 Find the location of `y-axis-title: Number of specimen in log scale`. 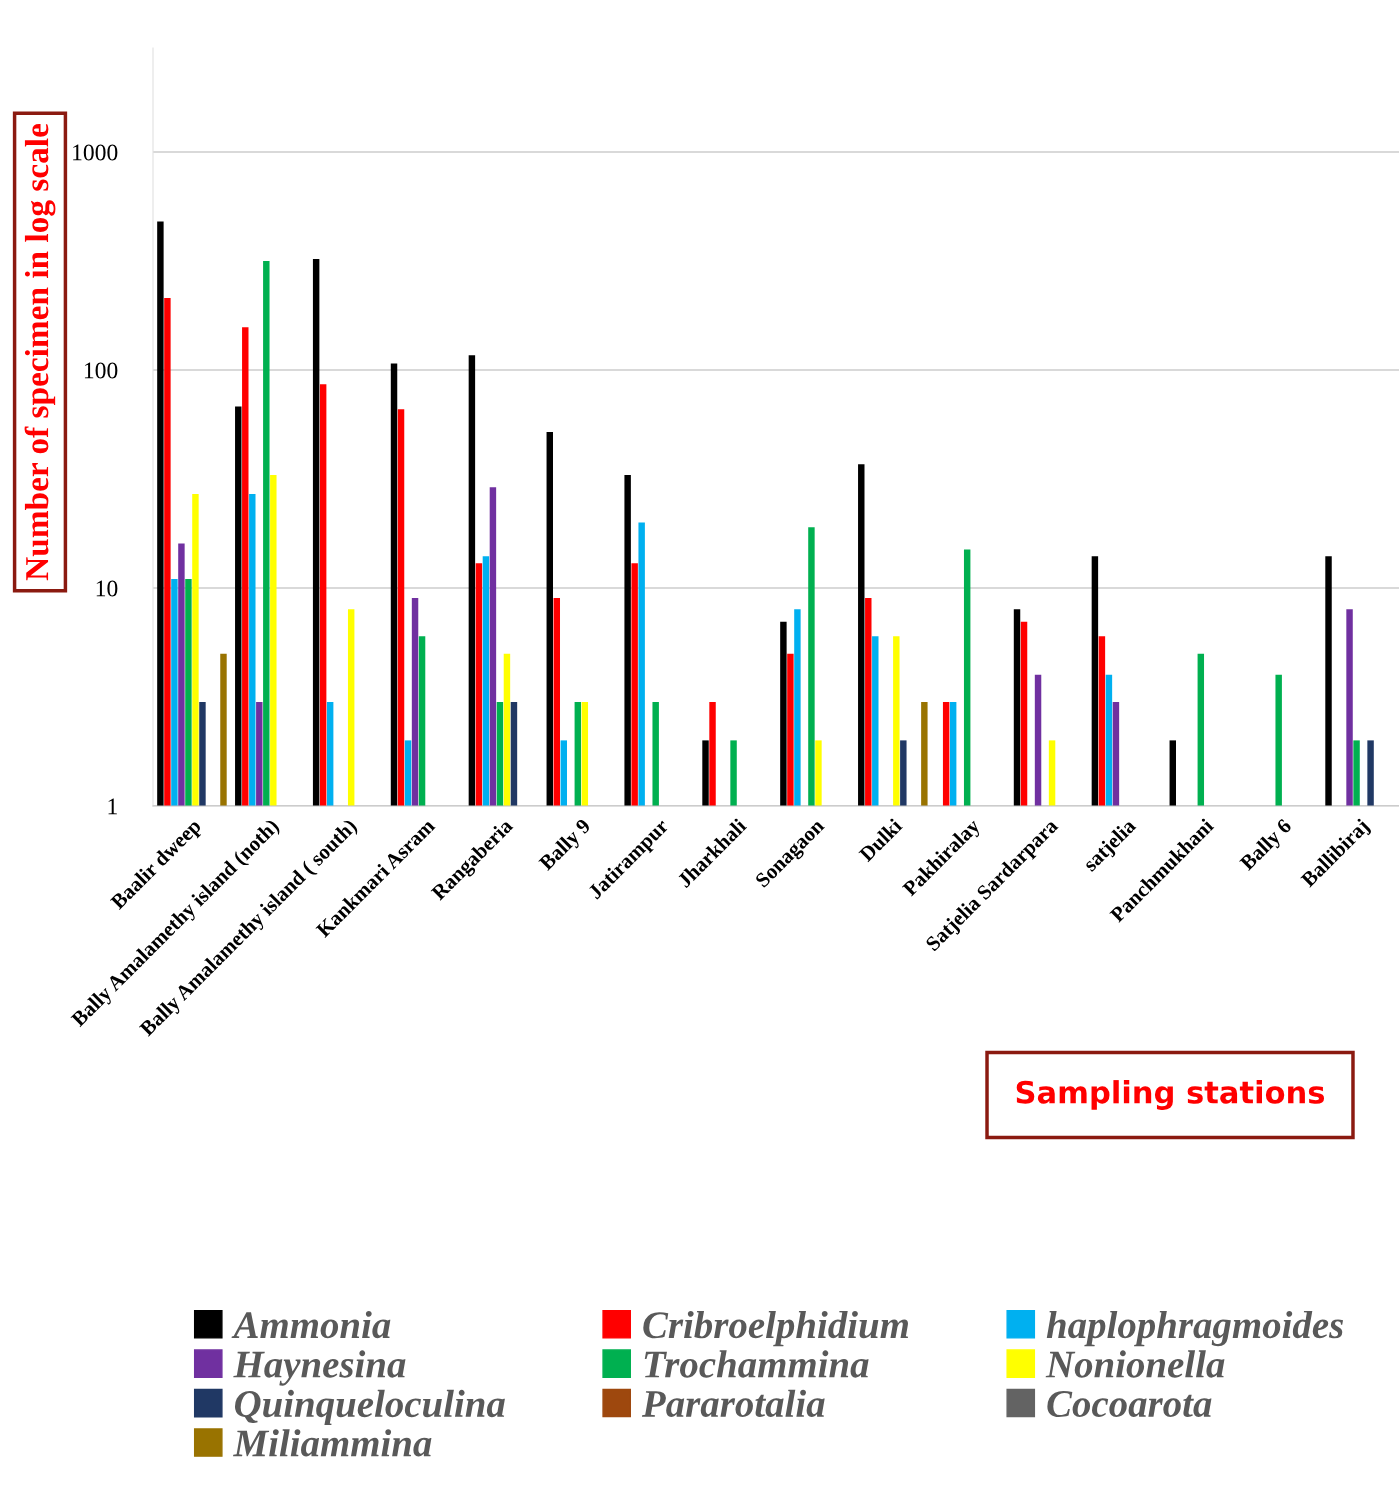

y-axis-title: Number of specimen in log scale is located at coordinates (40, 352).